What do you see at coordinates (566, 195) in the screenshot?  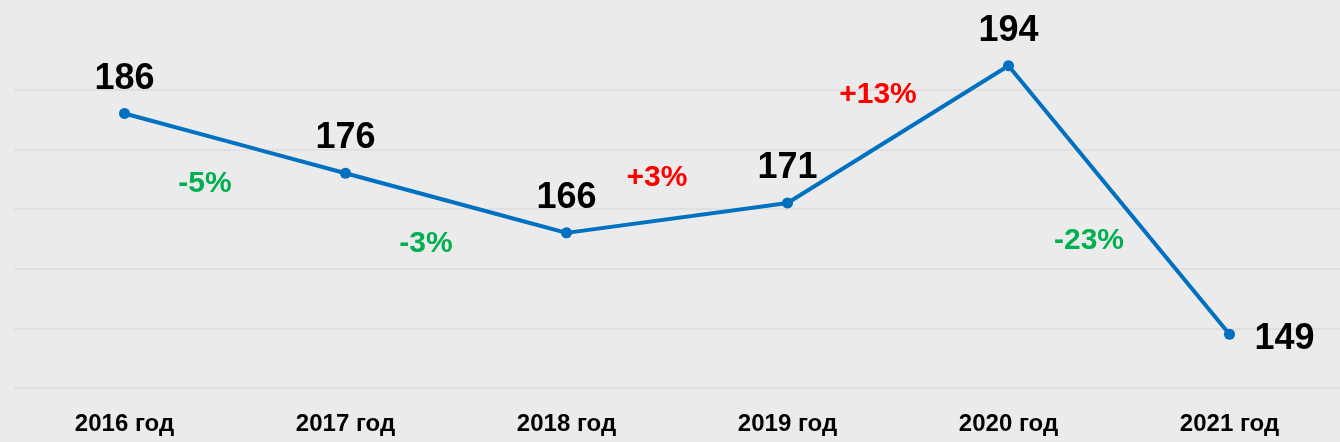 I see `data-label: 166` at bounding box center [566, 195].